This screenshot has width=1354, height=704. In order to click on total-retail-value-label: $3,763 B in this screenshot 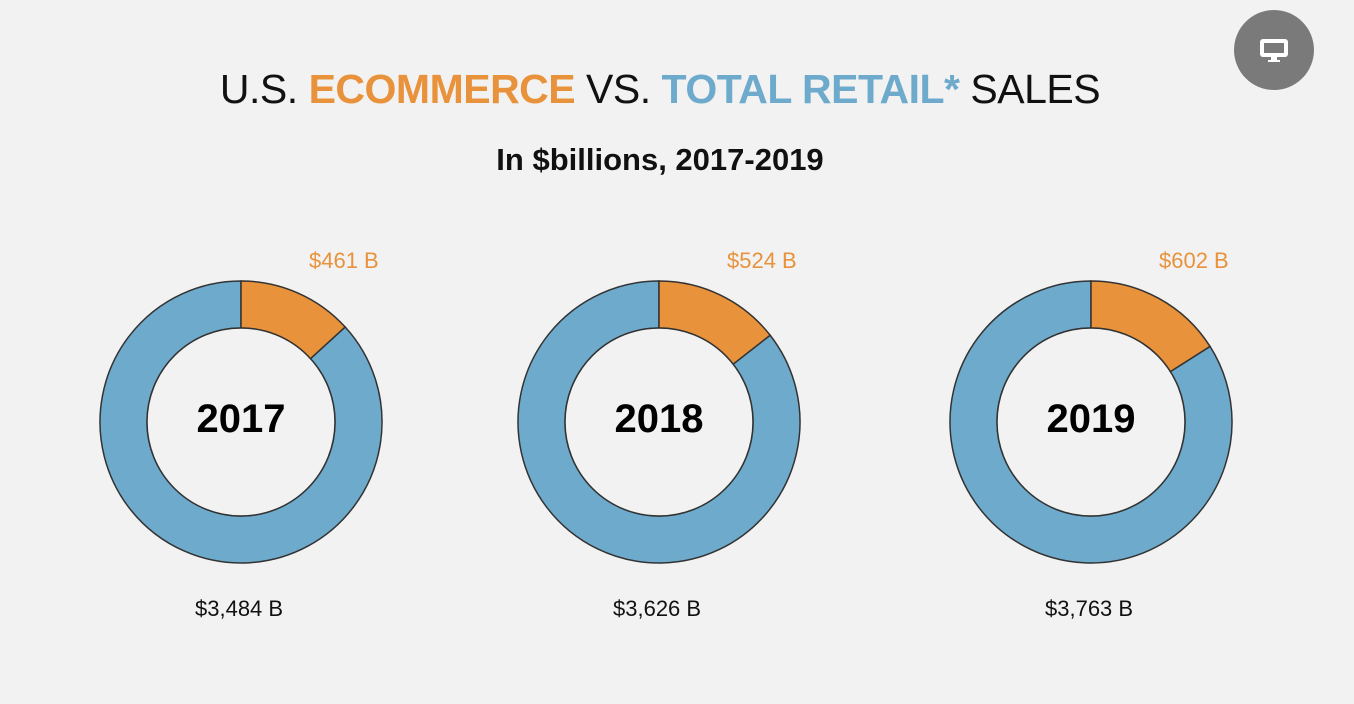, I will do `click(1089, 608)`.